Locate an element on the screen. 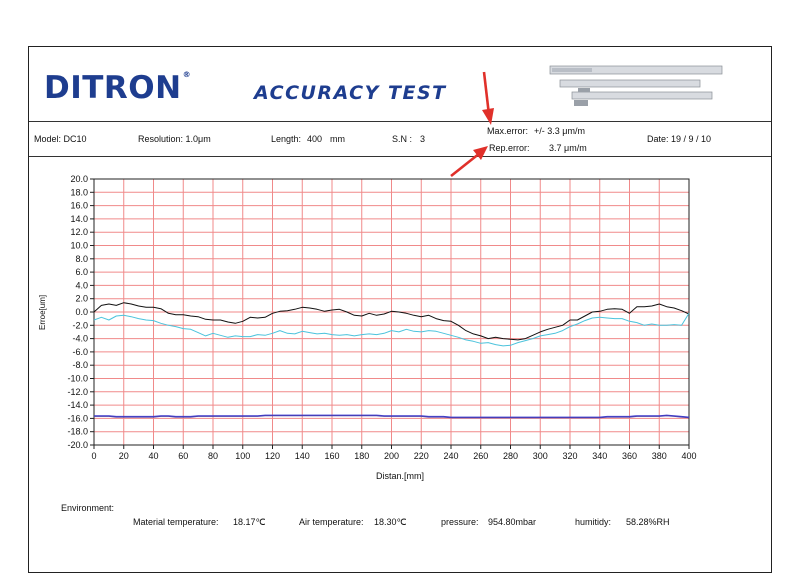 This screenshot has width=799, height=584. length-value: 400 is located at coordinates (315, 139).